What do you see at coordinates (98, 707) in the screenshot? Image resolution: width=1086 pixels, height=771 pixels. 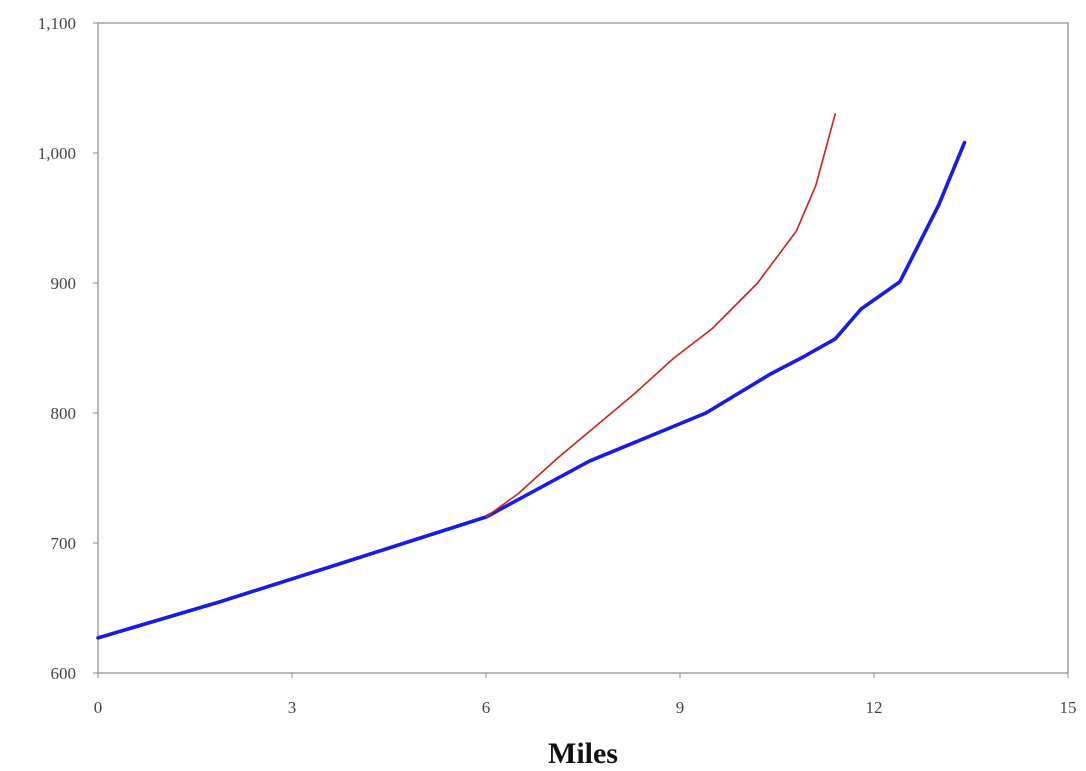 I see `x-tick-label: 0` at bounding box center [98, 707].